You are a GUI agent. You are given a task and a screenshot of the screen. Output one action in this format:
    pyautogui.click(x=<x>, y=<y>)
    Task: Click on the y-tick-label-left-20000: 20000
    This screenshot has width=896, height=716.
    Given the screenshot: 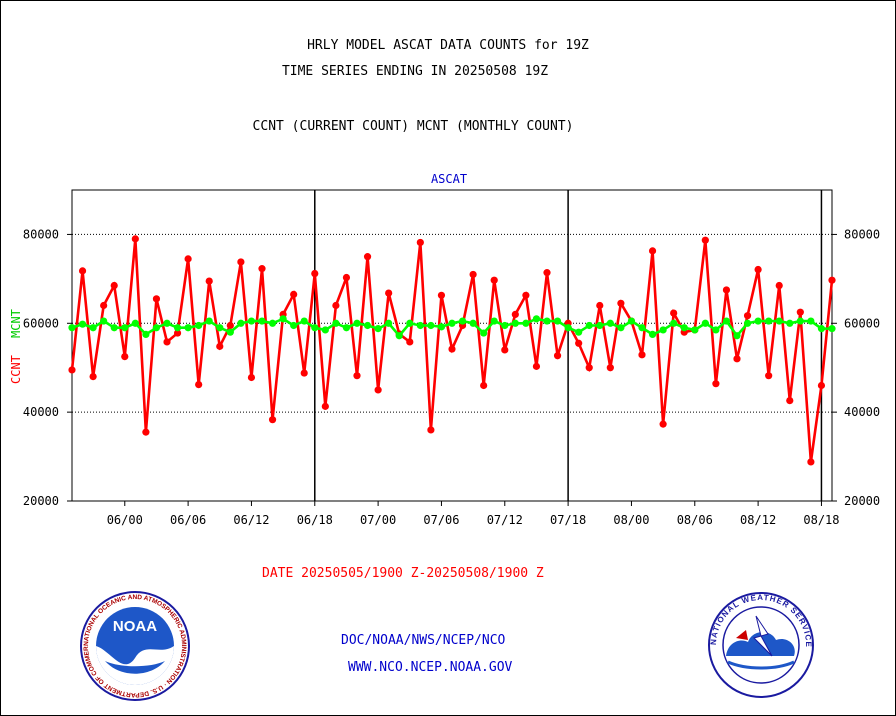 What is the action you would take?
    pyautogui.click(x=41, y=501)
    